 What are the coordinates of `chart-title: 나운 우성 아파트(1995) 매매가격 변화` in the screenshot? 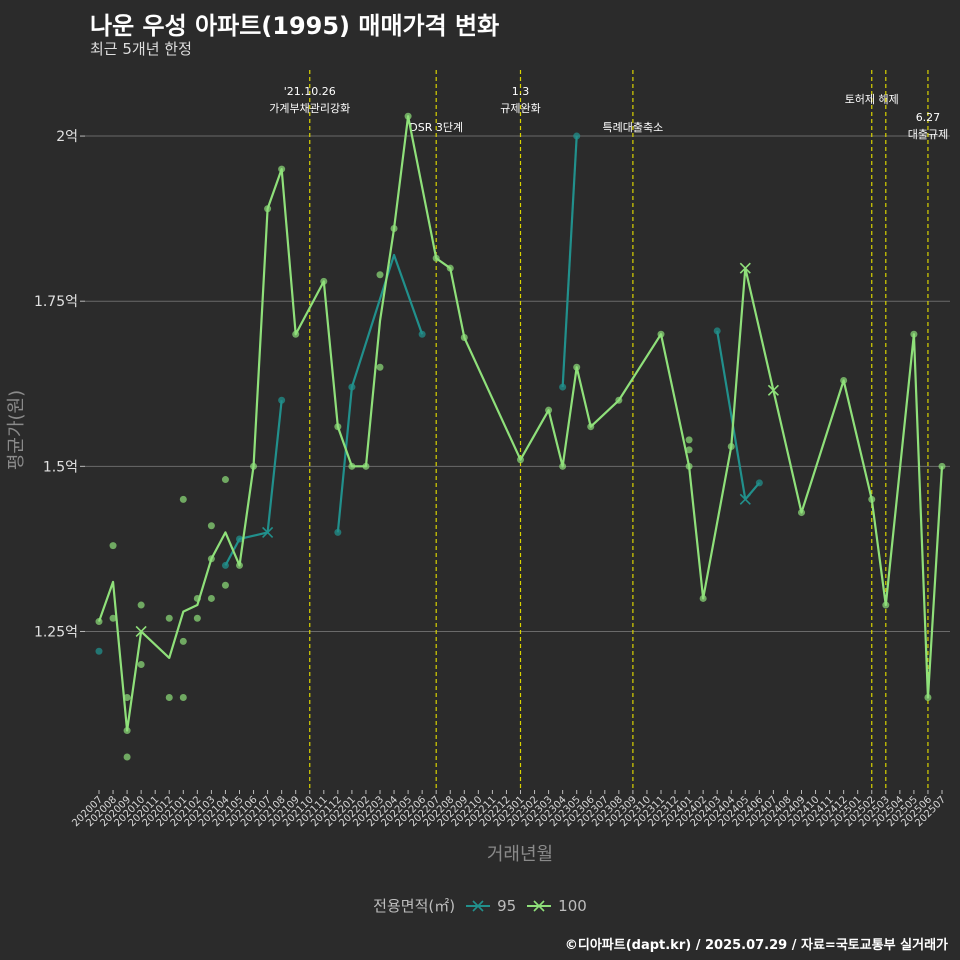 It's located at (295, 26).